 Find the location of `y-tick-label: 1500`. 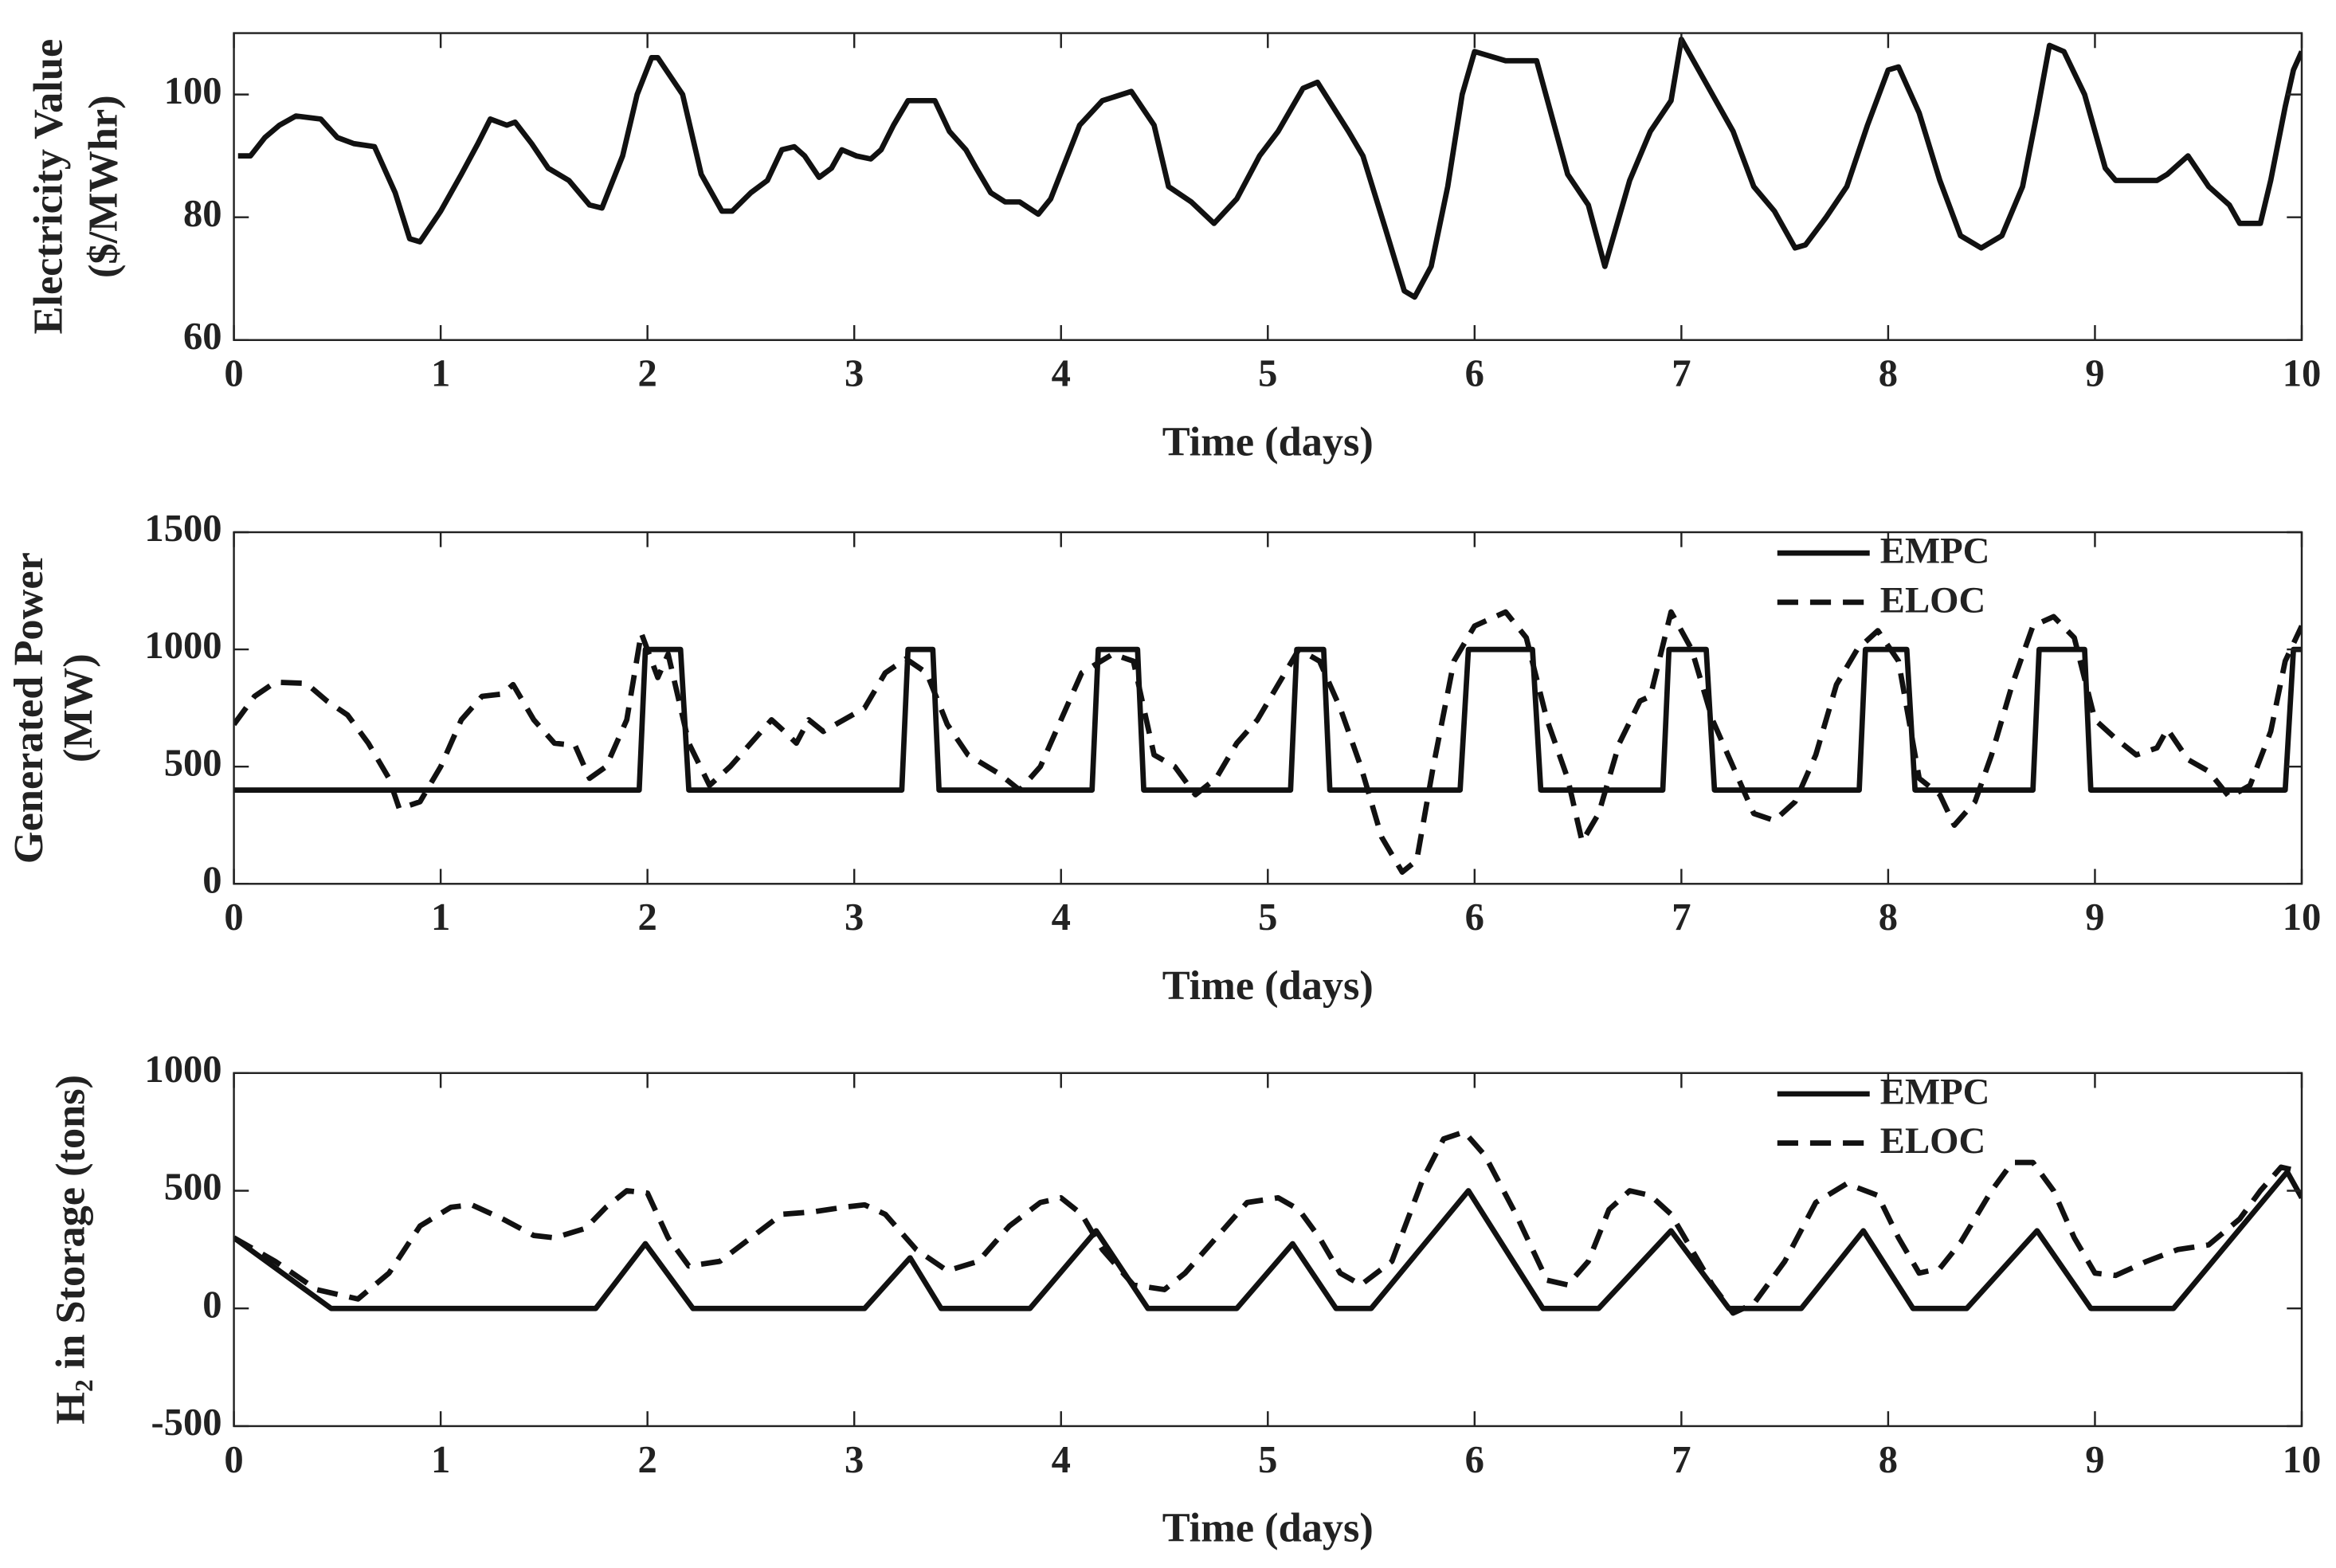

y-tick-label: 1500 is located at coordinates (182, 528).